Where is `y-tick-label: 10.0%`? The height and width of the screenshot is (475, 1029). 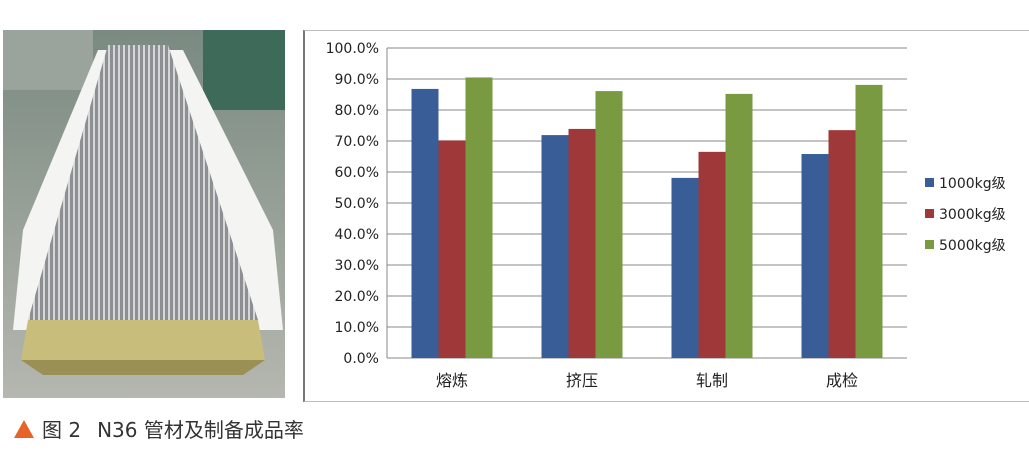
y-tick-label: 10.0% is located at coordinates (357, 328).